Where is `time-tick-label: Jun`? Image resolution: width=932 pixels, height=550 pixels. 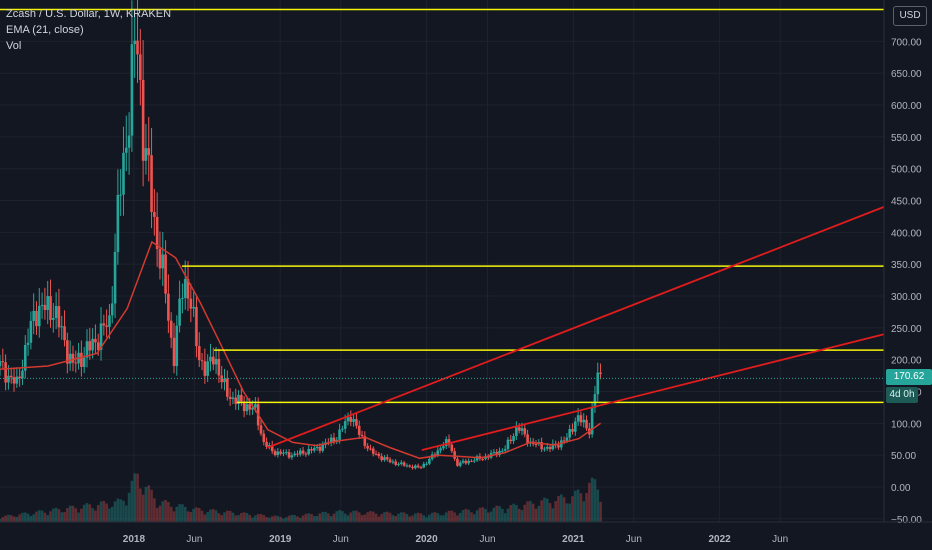
time-tick-label: Jun is located at coordinates (780, 539).